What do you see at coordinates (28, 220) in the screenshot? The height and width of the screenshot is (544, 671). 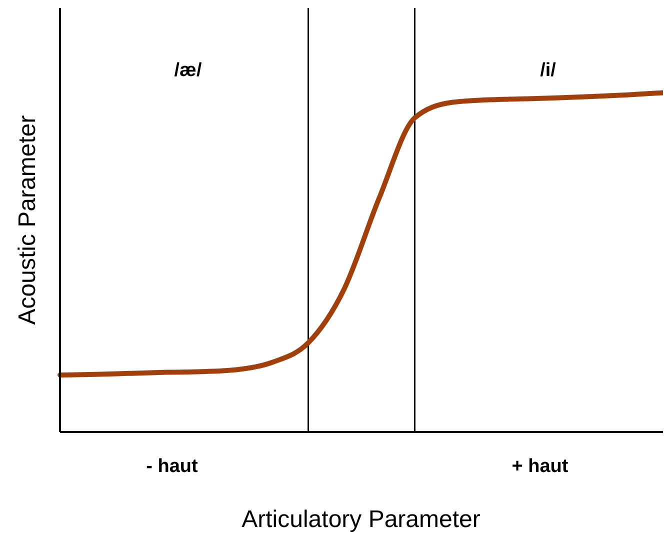 I see `y-axis-title: Acoustic Parameter` at bounding box center [28, 220].